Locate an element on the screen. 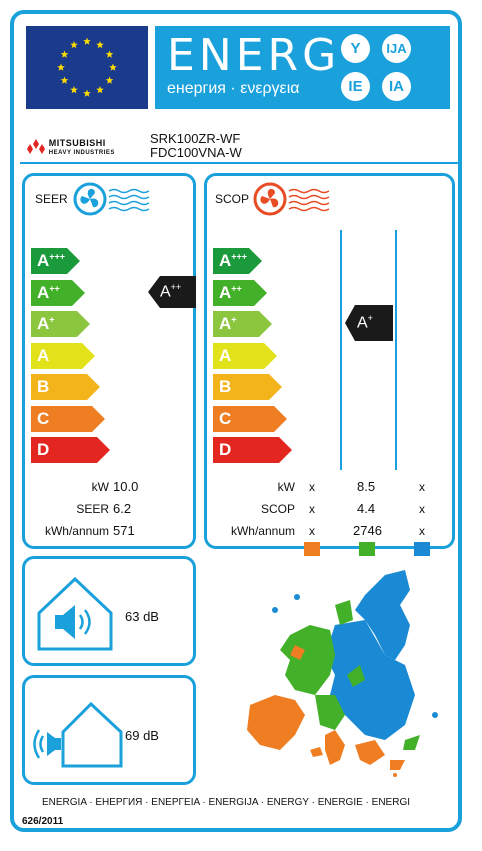  scop-rating-base: A is located at coordinates (362, 323).